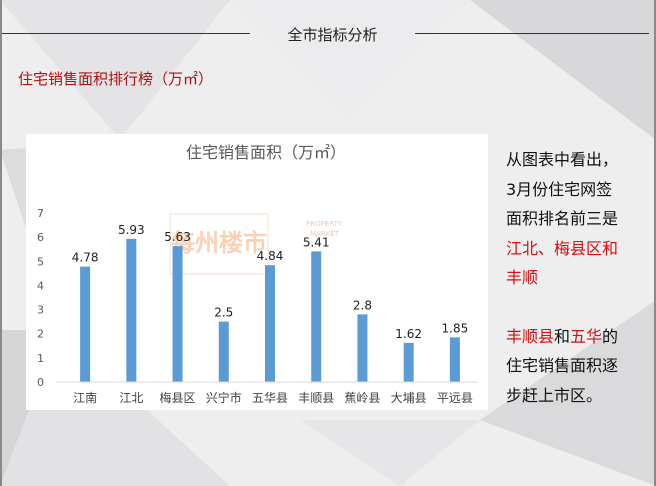  I want to click on frame-left, so click(1, 243).